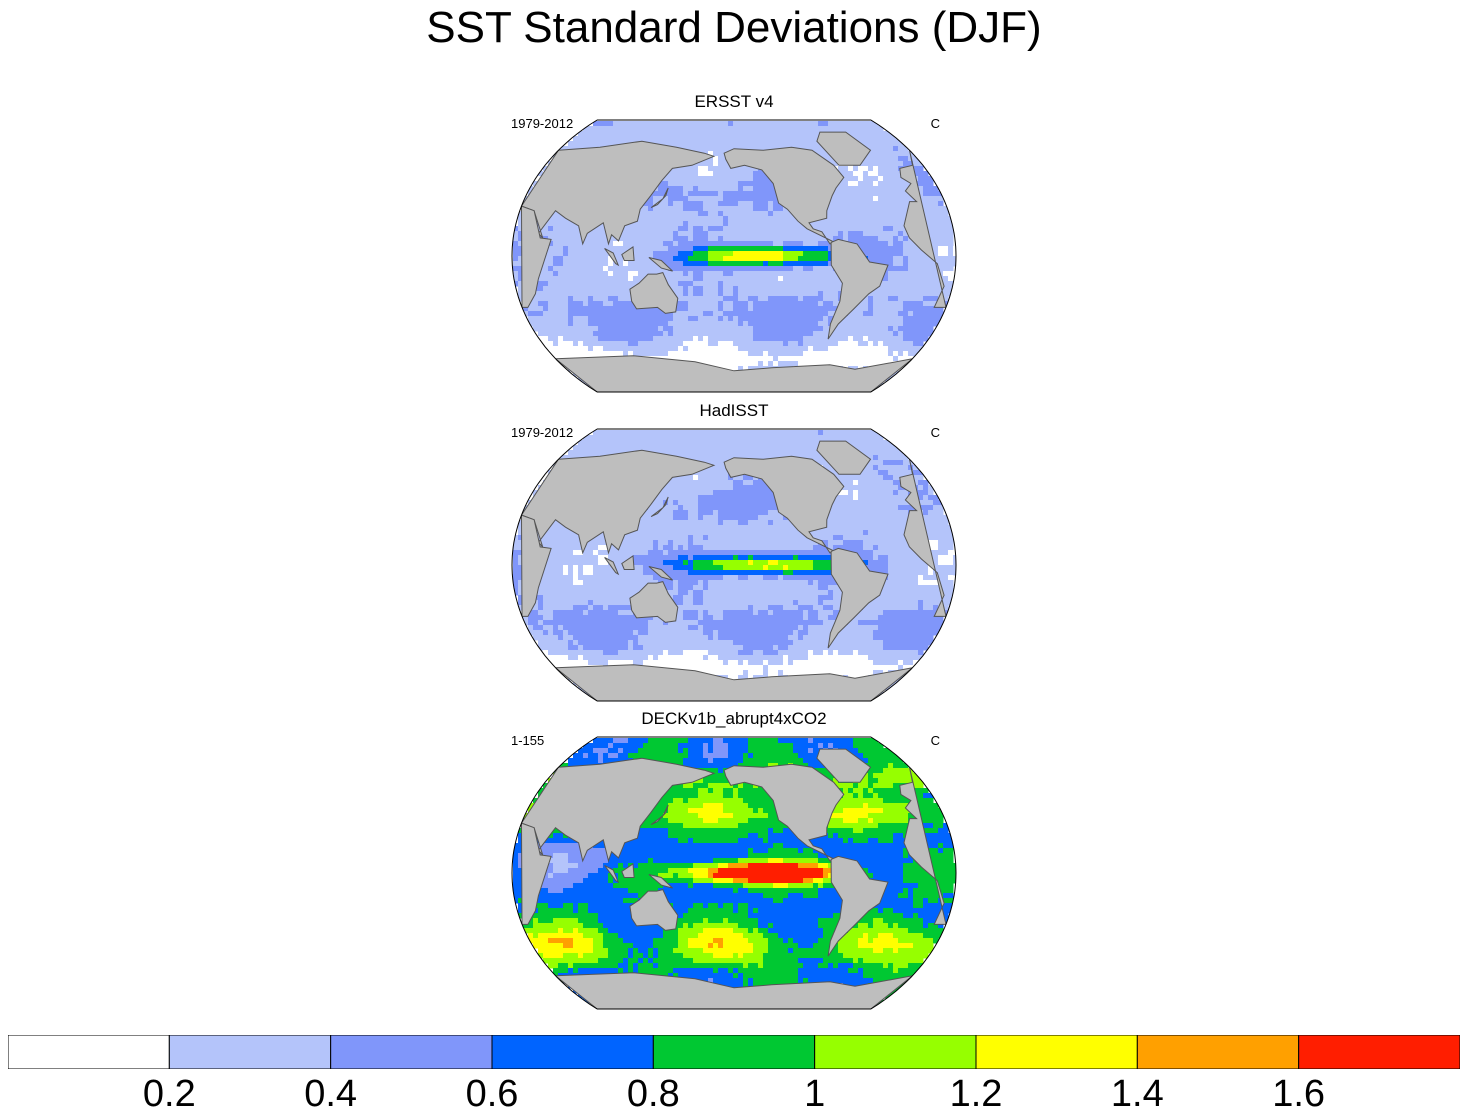 Image resolution: width=1468 pixels, height=1116 pixels. Describe the element at coordinates (734, 101) in the screenshot. I see `panel-title: ERSST v4` at that location.